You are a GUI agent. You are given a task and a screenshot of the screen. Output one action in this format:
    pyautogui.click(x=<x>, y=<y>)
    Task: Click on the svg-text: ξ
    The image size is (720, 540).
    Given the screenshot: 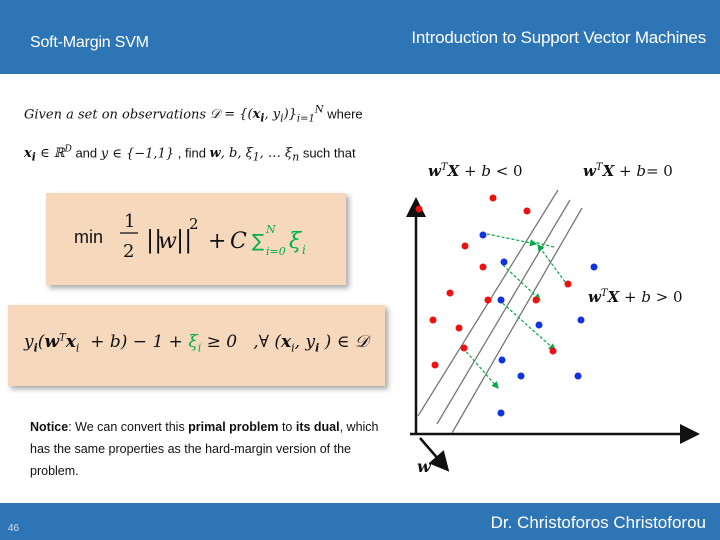 What is the action you would take?
    pyautogui.click(x=296, y=241)
    